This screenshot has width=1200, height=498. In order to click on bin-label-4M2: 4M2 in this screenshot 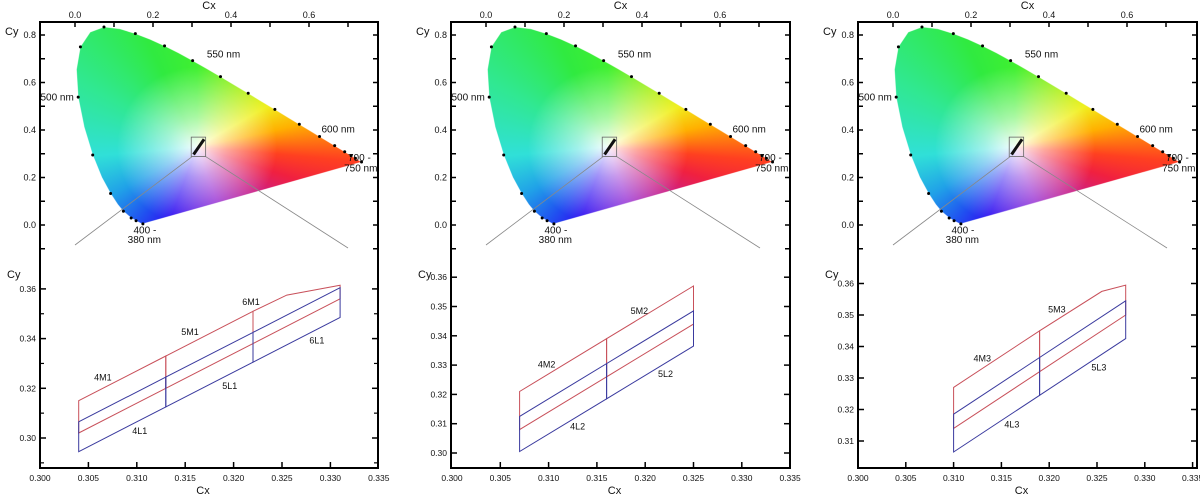, I will do `click(547, 365)`.